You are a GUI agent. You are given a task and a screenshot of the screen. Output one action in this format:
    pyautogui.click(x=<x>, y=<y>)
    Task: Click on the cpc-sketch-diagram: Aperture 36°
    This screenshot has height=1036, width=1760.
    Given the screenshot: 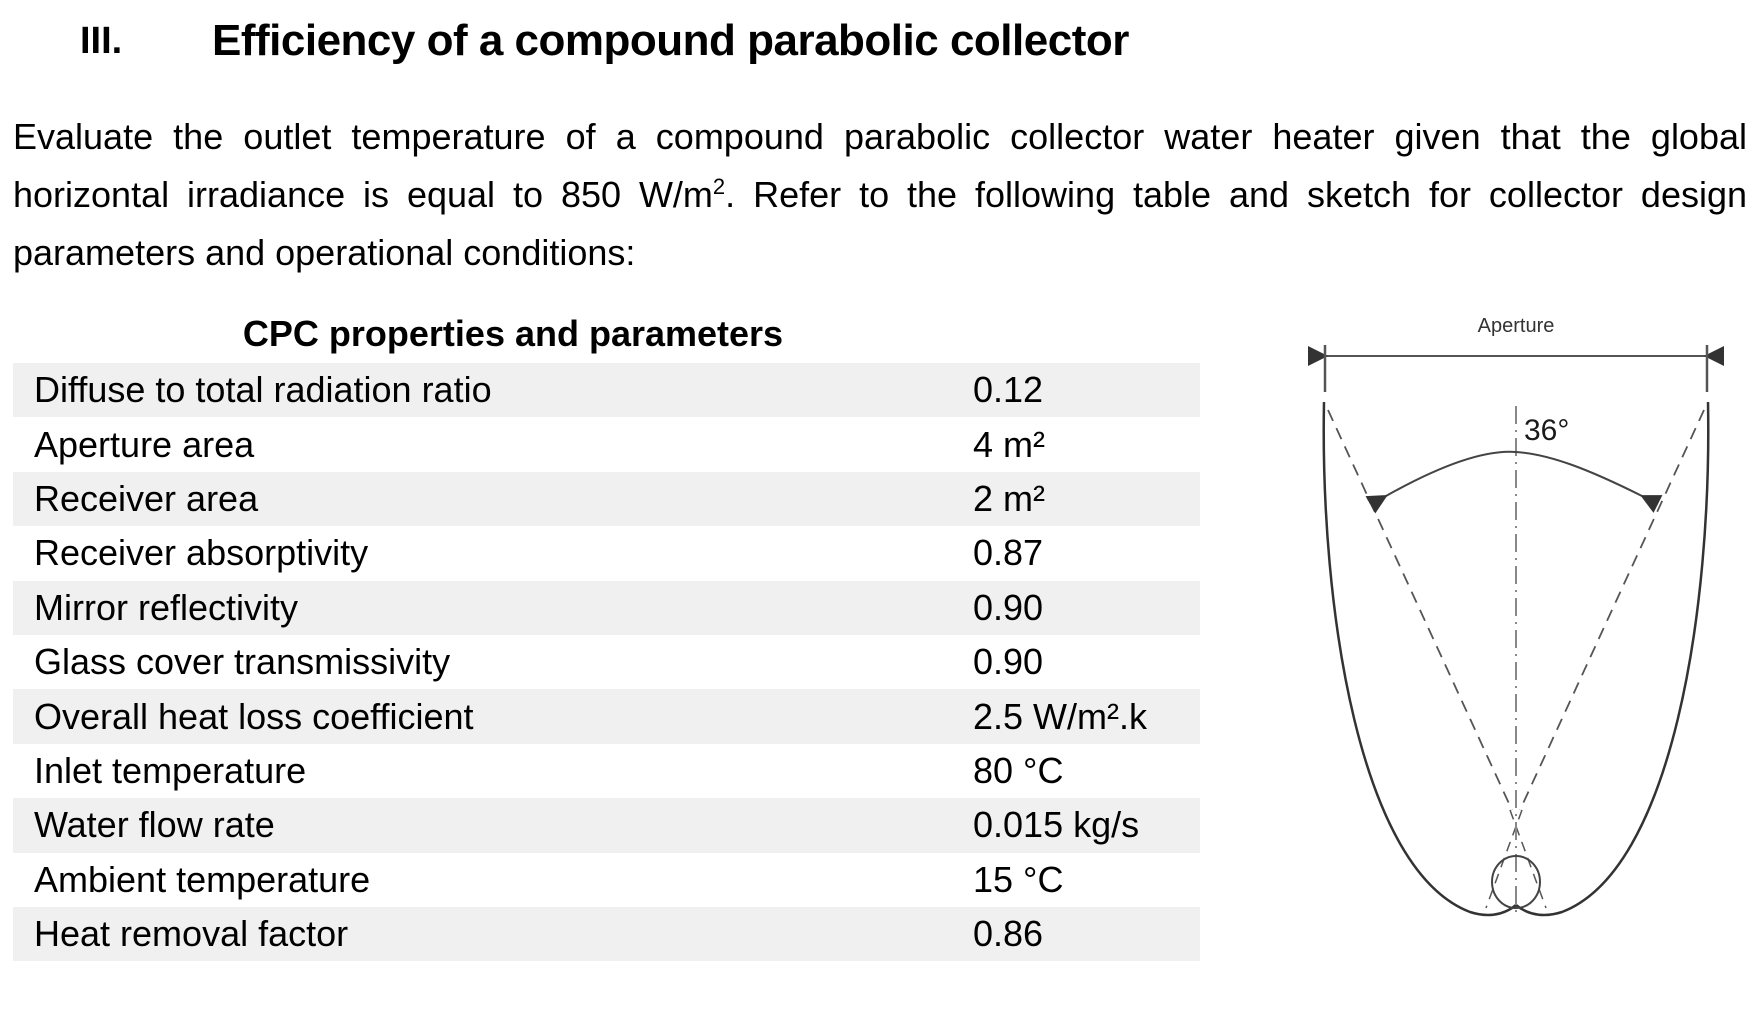 What is the action you would take?
    pyautogui.click(x=1516, y=616)
    